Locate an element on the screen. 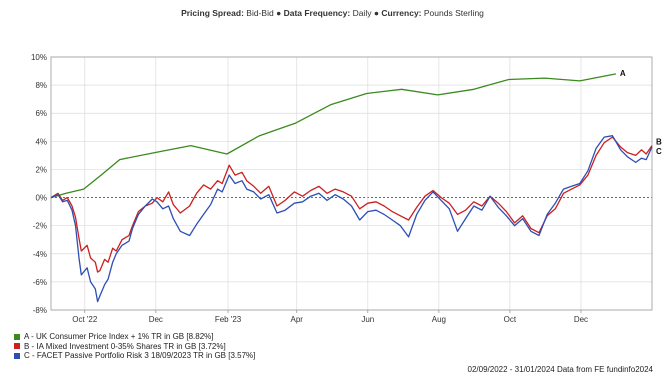 This screenshot has height=379, width=665. x-tick-label: Feb '23 is located at coordinates (228, 319).